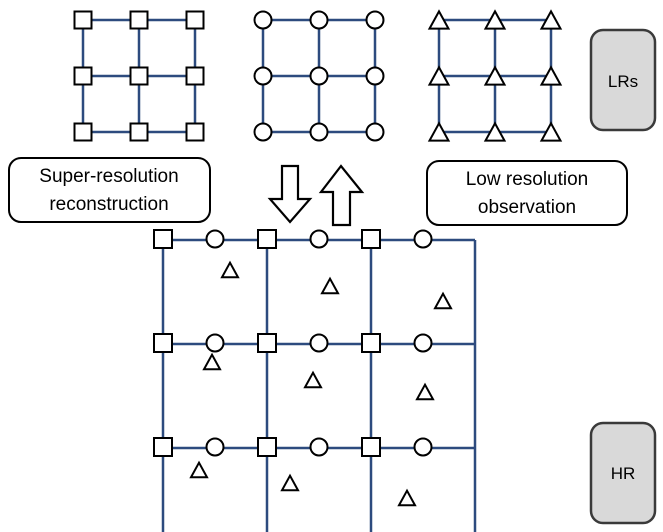 The height and width of the screenshot is (532, 663). I want to click on lrs-box: LRs, so click(623, 80).